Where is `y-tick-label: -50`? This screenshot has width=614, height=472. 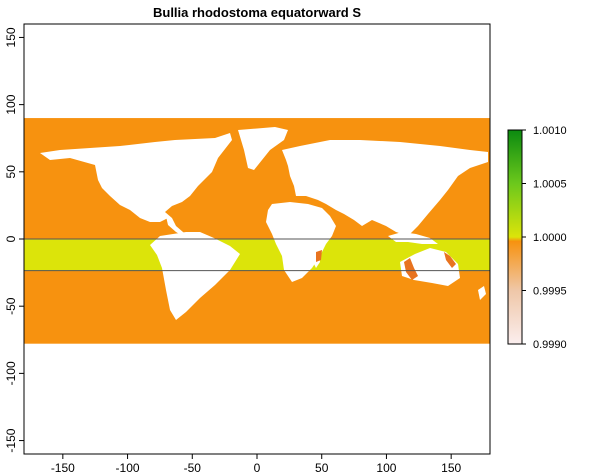
y-tick-label: -50 is located at coordinates (11, 306).